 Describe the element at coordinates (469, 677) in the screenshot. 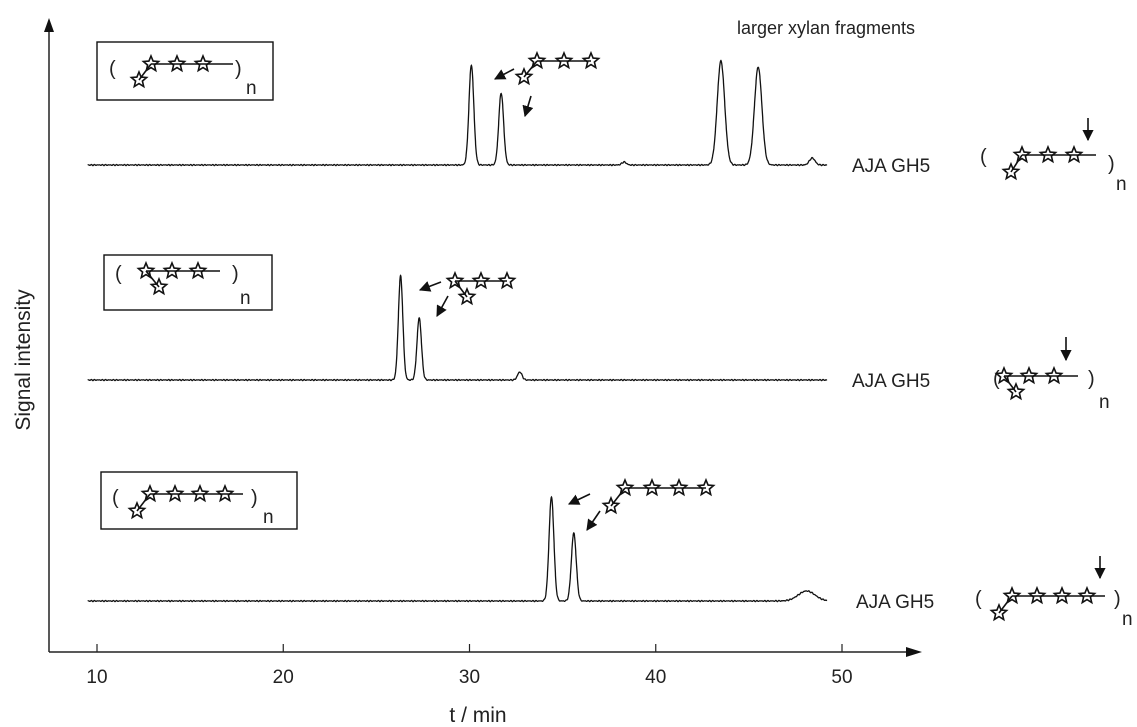

I see `x-tick-label: 30` at that location.